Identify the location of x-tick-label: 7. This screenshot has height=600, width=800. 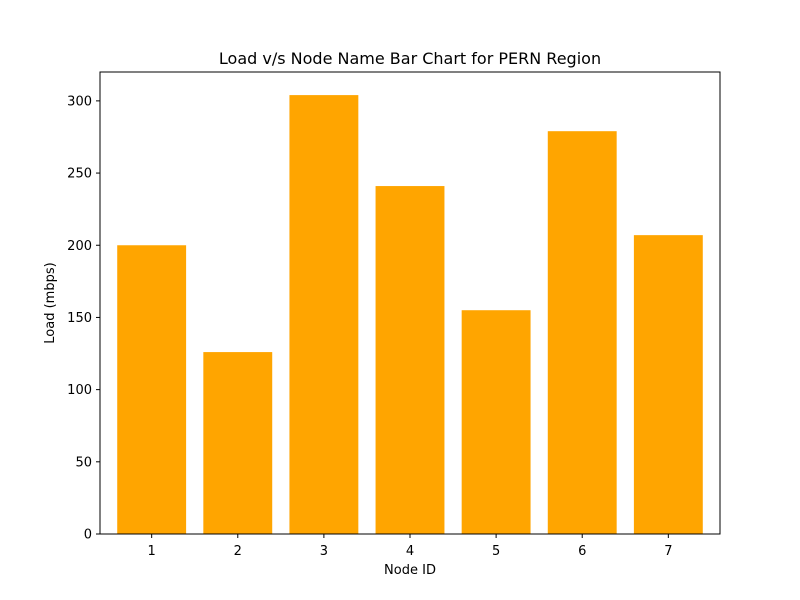
(668, 551).